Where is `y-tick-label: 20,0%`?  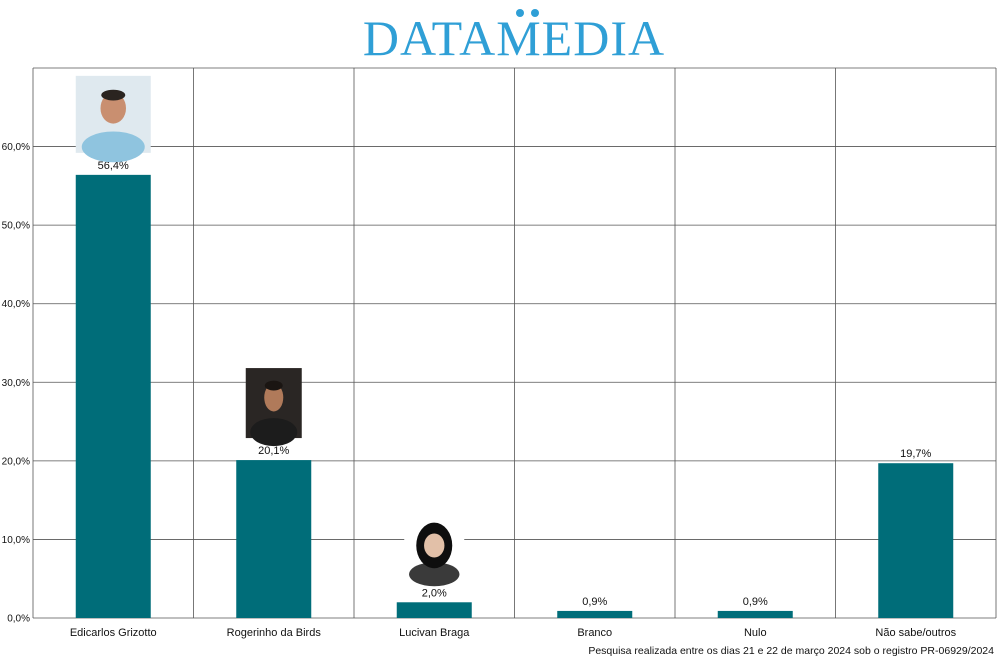 y-tick-label: 20,0% is located at coordinates (16, 461).